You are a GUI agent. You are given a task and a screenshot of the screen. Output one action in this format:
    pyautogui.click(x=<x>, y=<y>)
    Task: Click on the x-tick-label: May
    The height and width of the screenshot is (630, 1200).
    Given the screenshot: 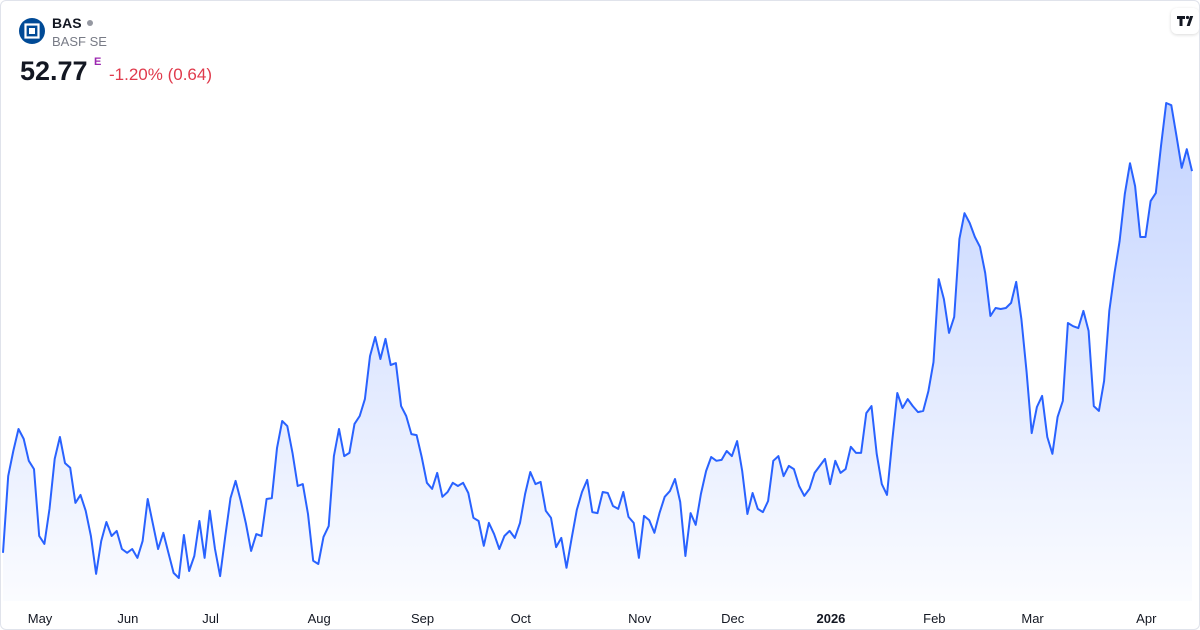 What is the action you would take?
    pyautogui.click(x=40, y=618)
    